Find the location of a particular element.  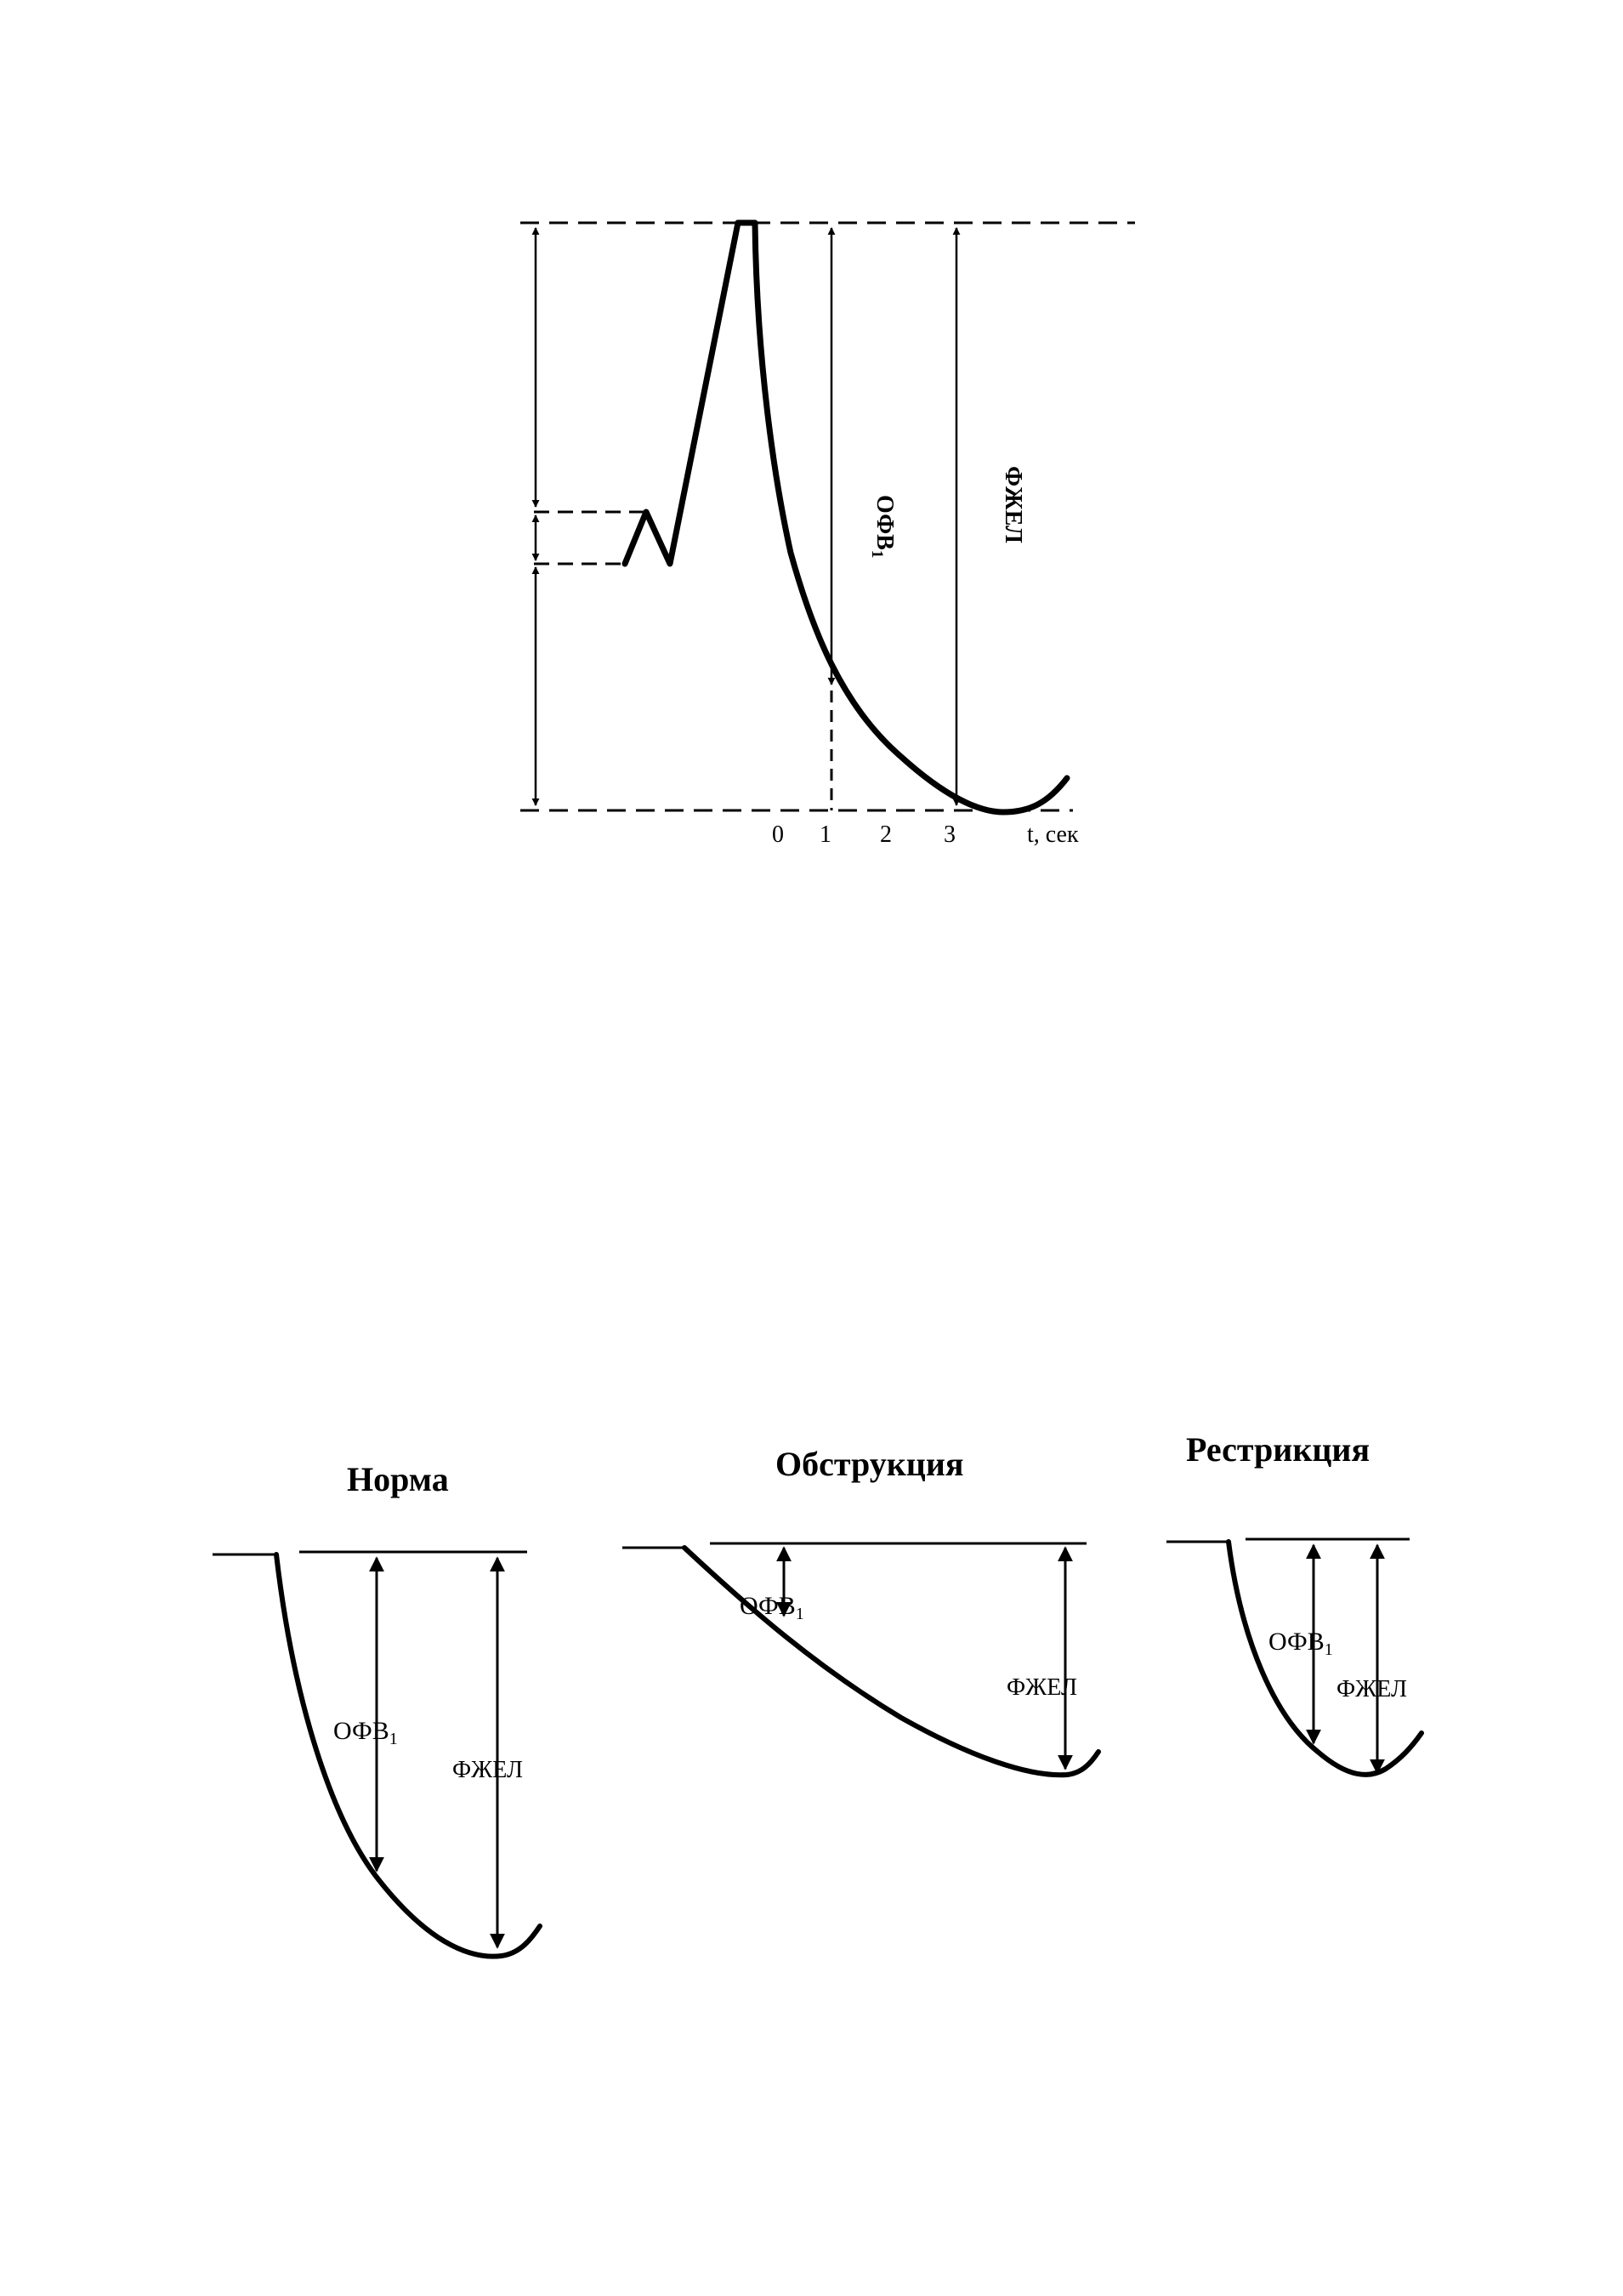

panel-obstruction: Обструкция ОФВ1 ФЖЕЛ is located at coordinates (861, 1611).